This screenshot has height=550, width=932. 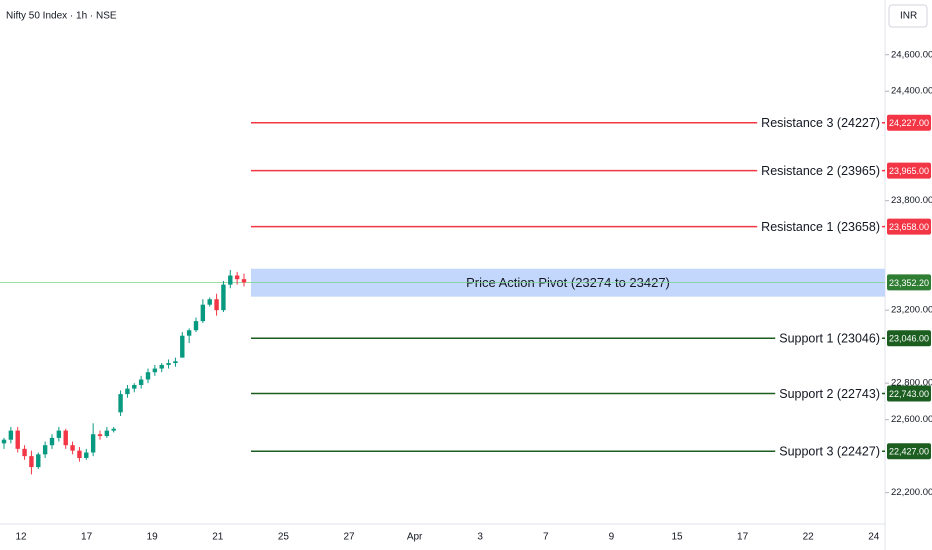 What do you see at coordinates (911, 419) in the screenshot?
I see `y-tick-label: 22,600.00` at bounding box center [911, 419].